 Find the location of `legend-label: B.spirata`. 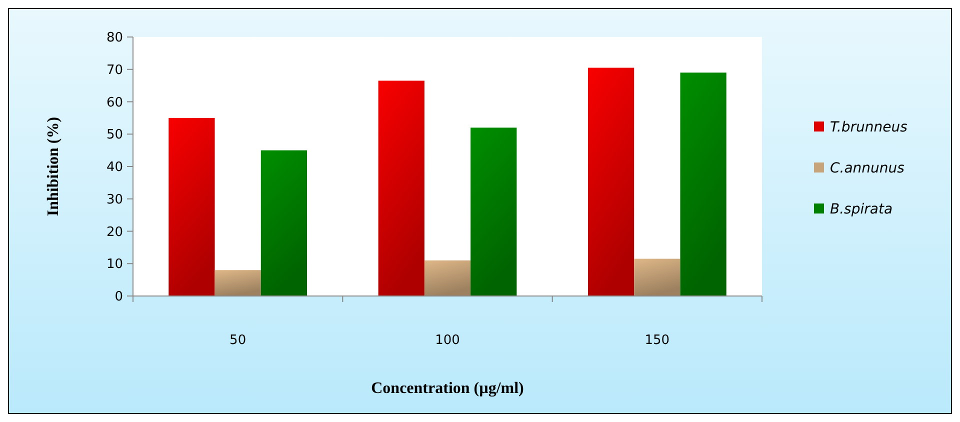

legend-label: B.spirata is located at coordinates (861, 209).